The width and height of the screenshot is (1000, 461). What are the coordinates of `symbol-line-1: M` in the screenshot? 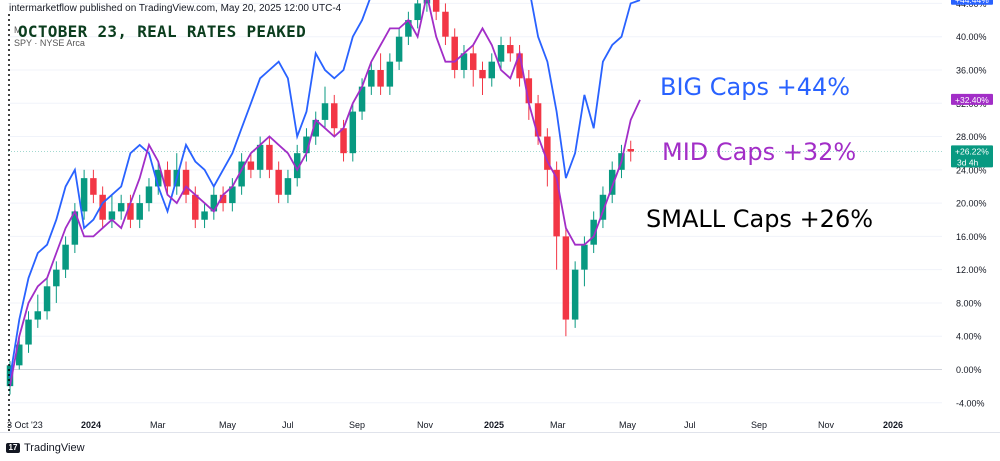 It's located at (18, 30).